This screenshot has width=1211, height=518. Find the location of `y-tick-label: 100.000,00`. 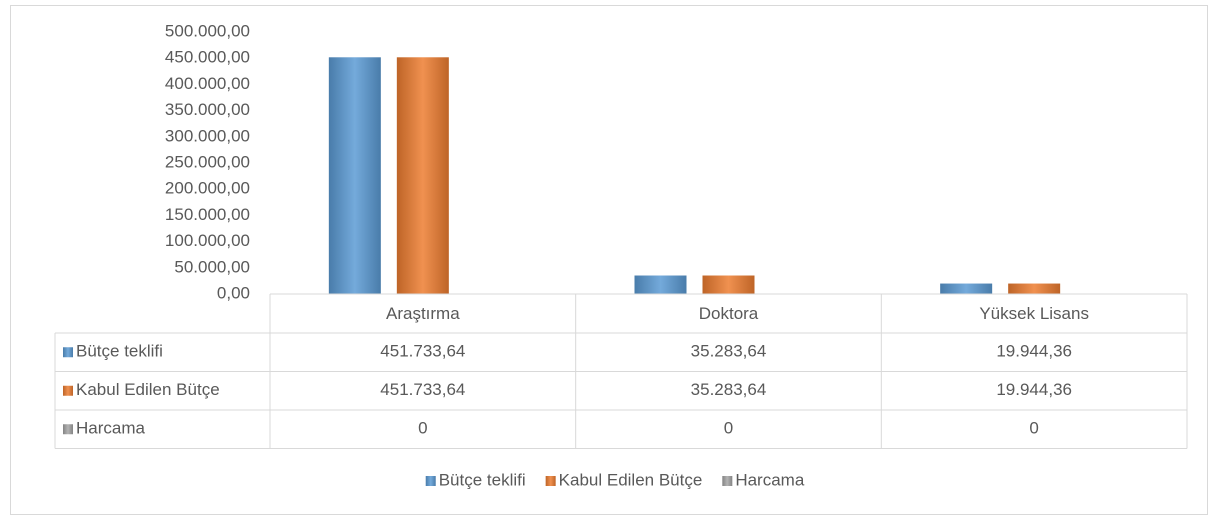

y-tick-label: 100.000,00 is located at coordinates (207, 240).